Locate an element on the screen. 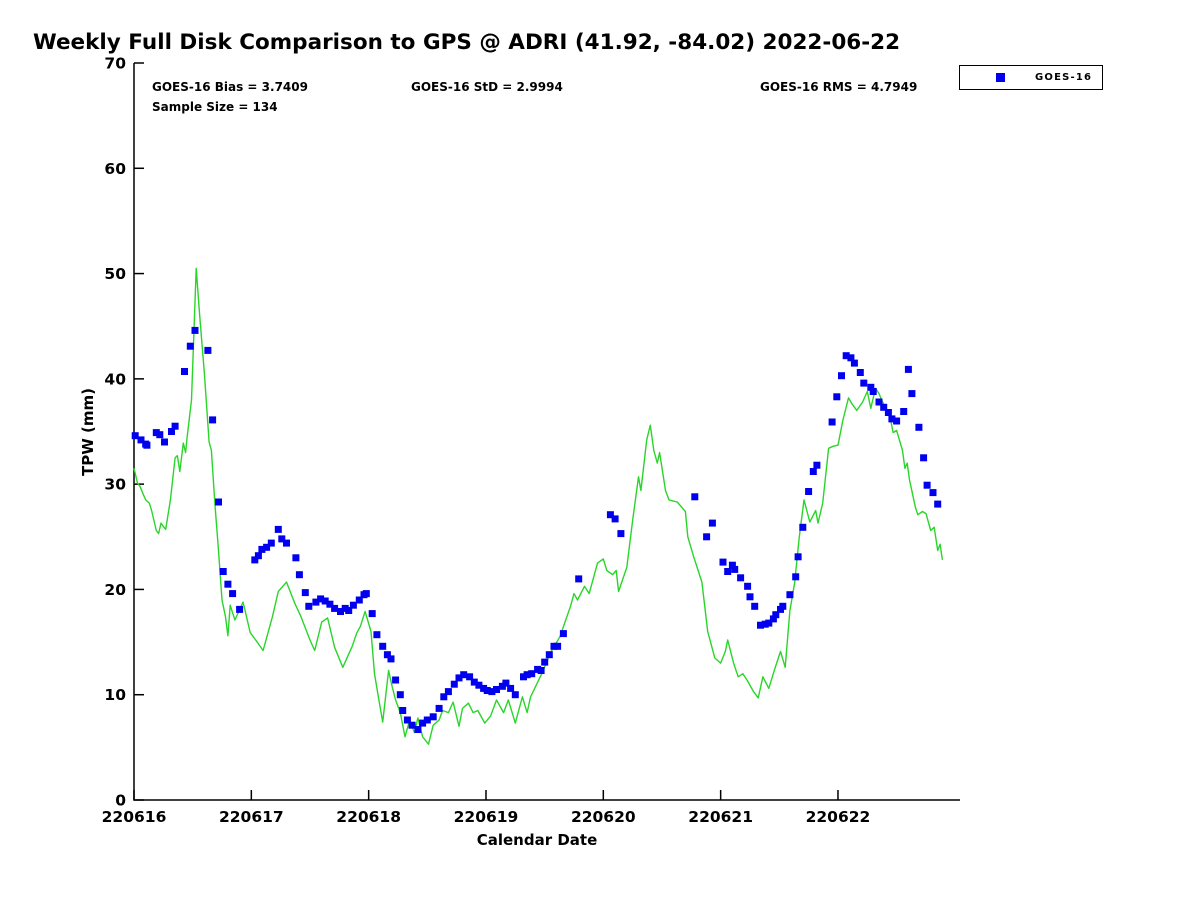  x-tick-label: 220622 is located at coordinates (838, 817).